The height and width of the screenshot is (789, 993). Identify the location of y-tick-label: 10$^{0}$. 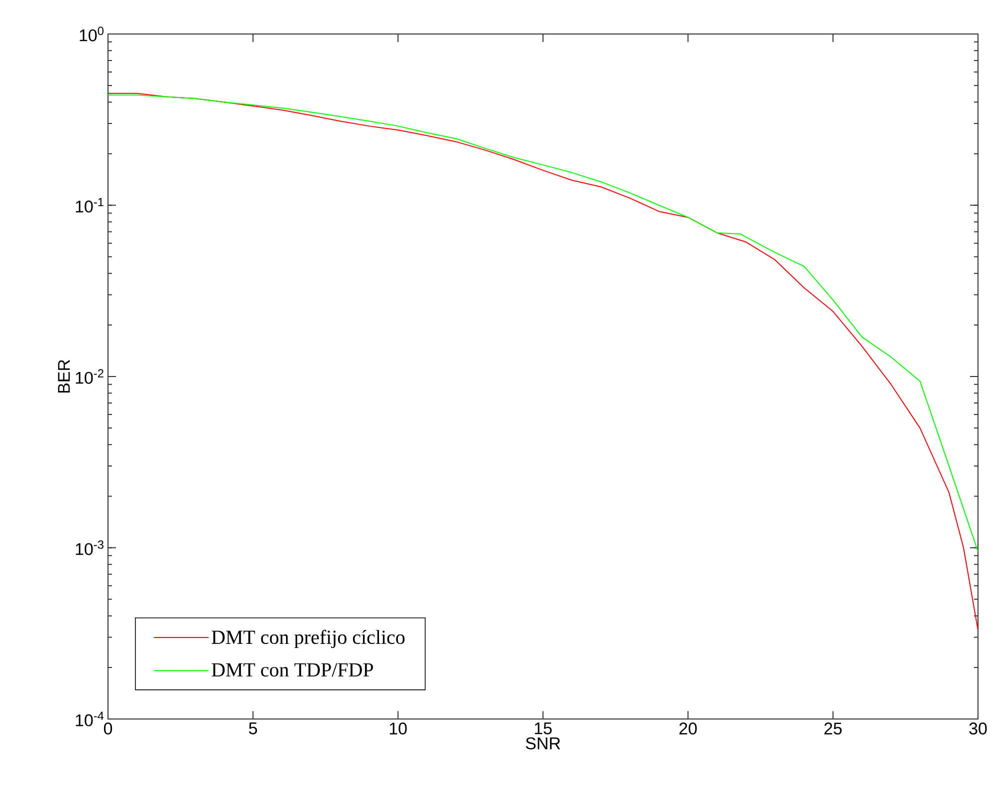
(92, 34).